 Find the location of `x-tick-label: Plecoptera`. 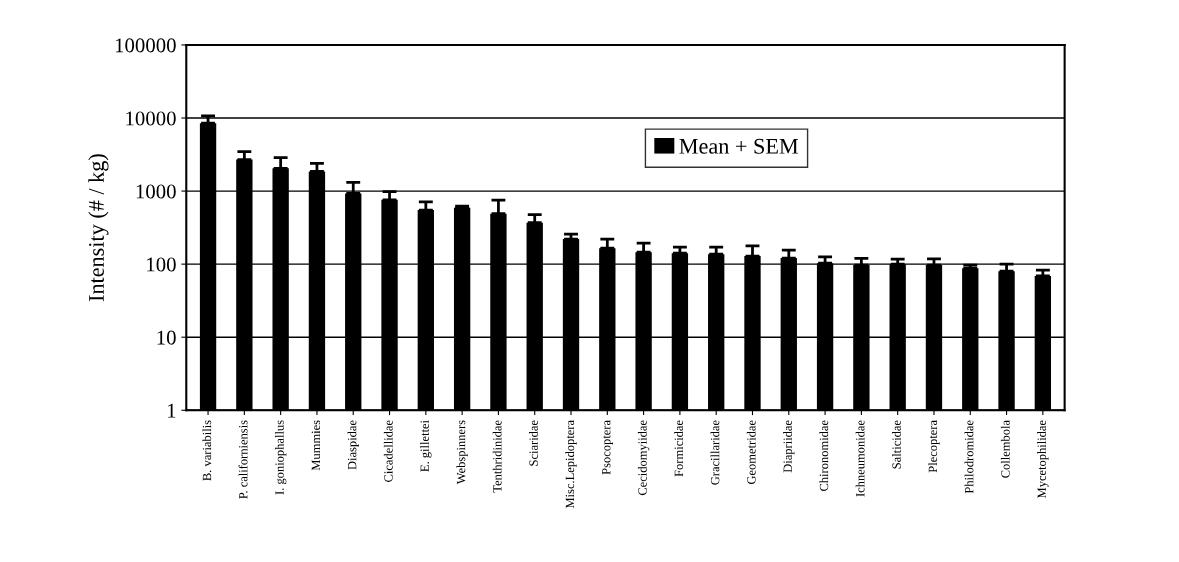

x-tick-label: Plecoptera is located at coordinates (934, 446).